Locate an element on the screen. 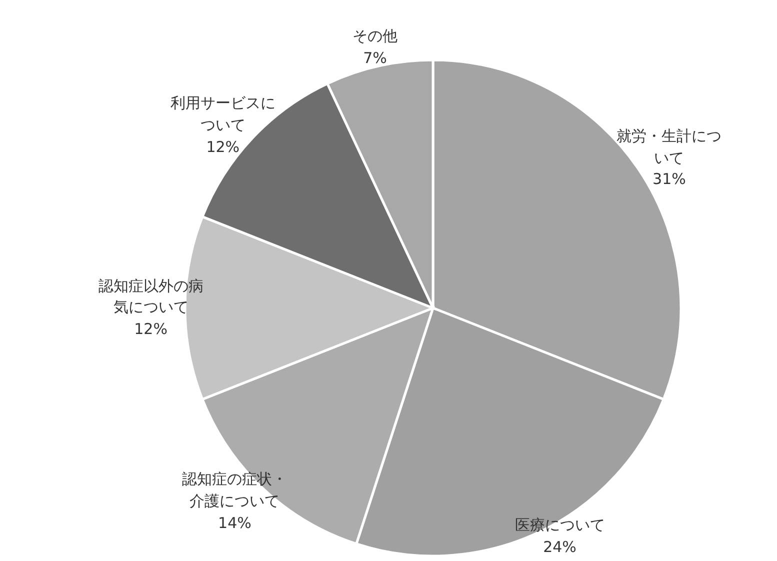 The image size is (777, 561). slice-label: 就労・生計について is located at coordinates (669, 147).